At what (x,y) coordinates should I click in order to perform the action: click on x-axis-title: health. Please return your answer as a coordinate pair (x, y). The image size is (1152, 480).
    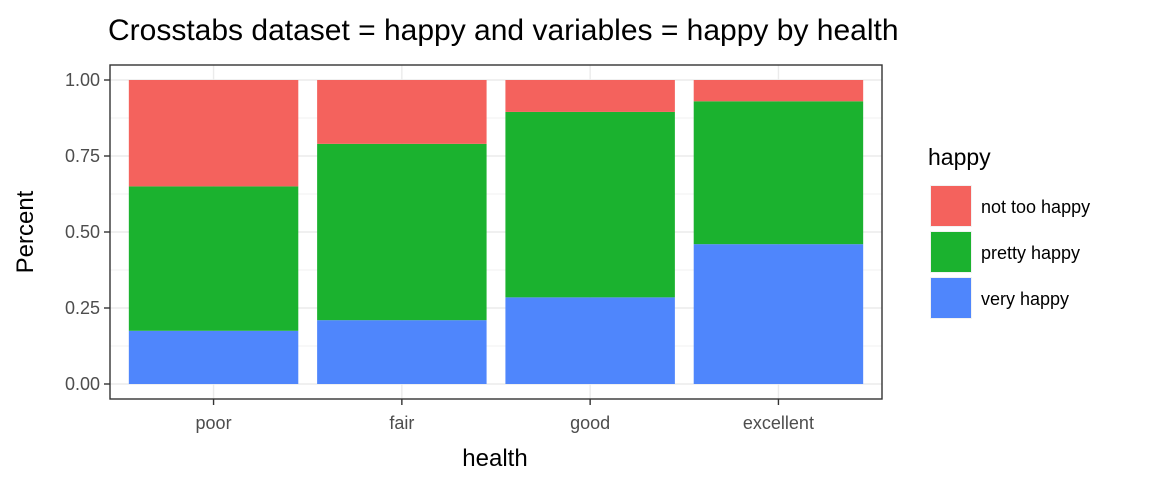
    Looking at the image, I should click on (494, 458).